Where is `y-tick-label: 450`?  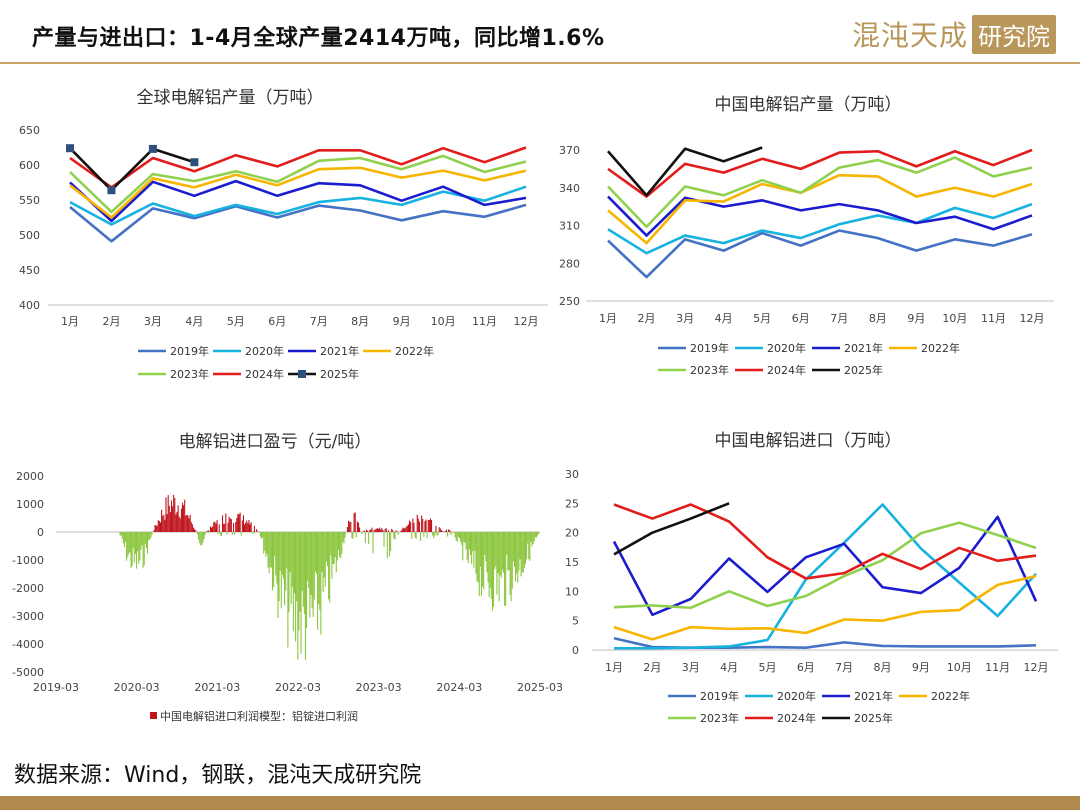 y-tick-label: 450 is located at coordinates (29, 270).